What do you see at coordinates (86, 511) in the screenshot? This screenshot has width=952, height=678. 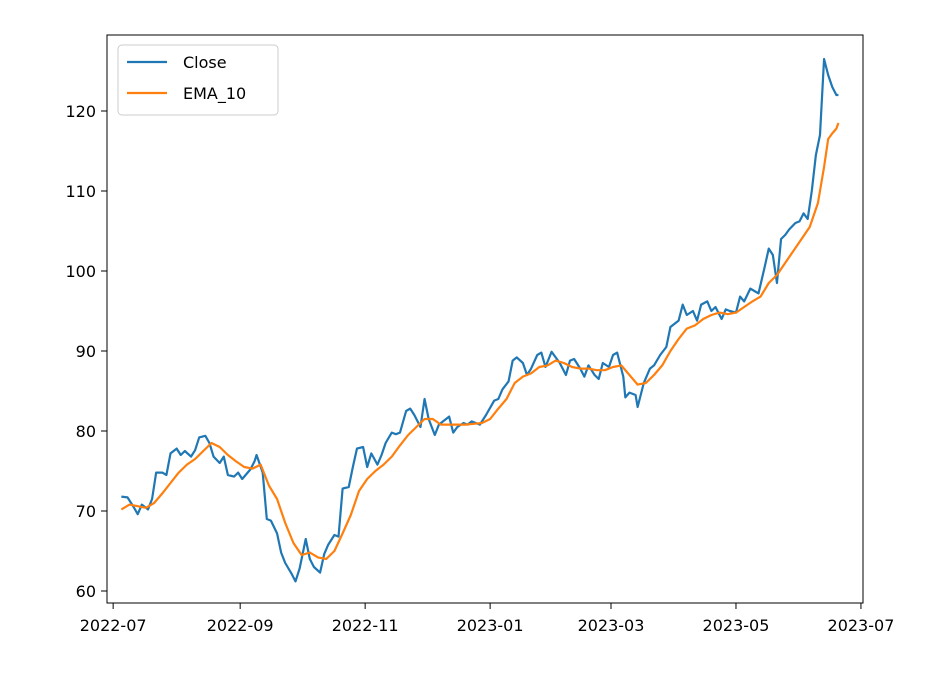 I see `y-tick-label: 70` at bounding box center [86, 511].